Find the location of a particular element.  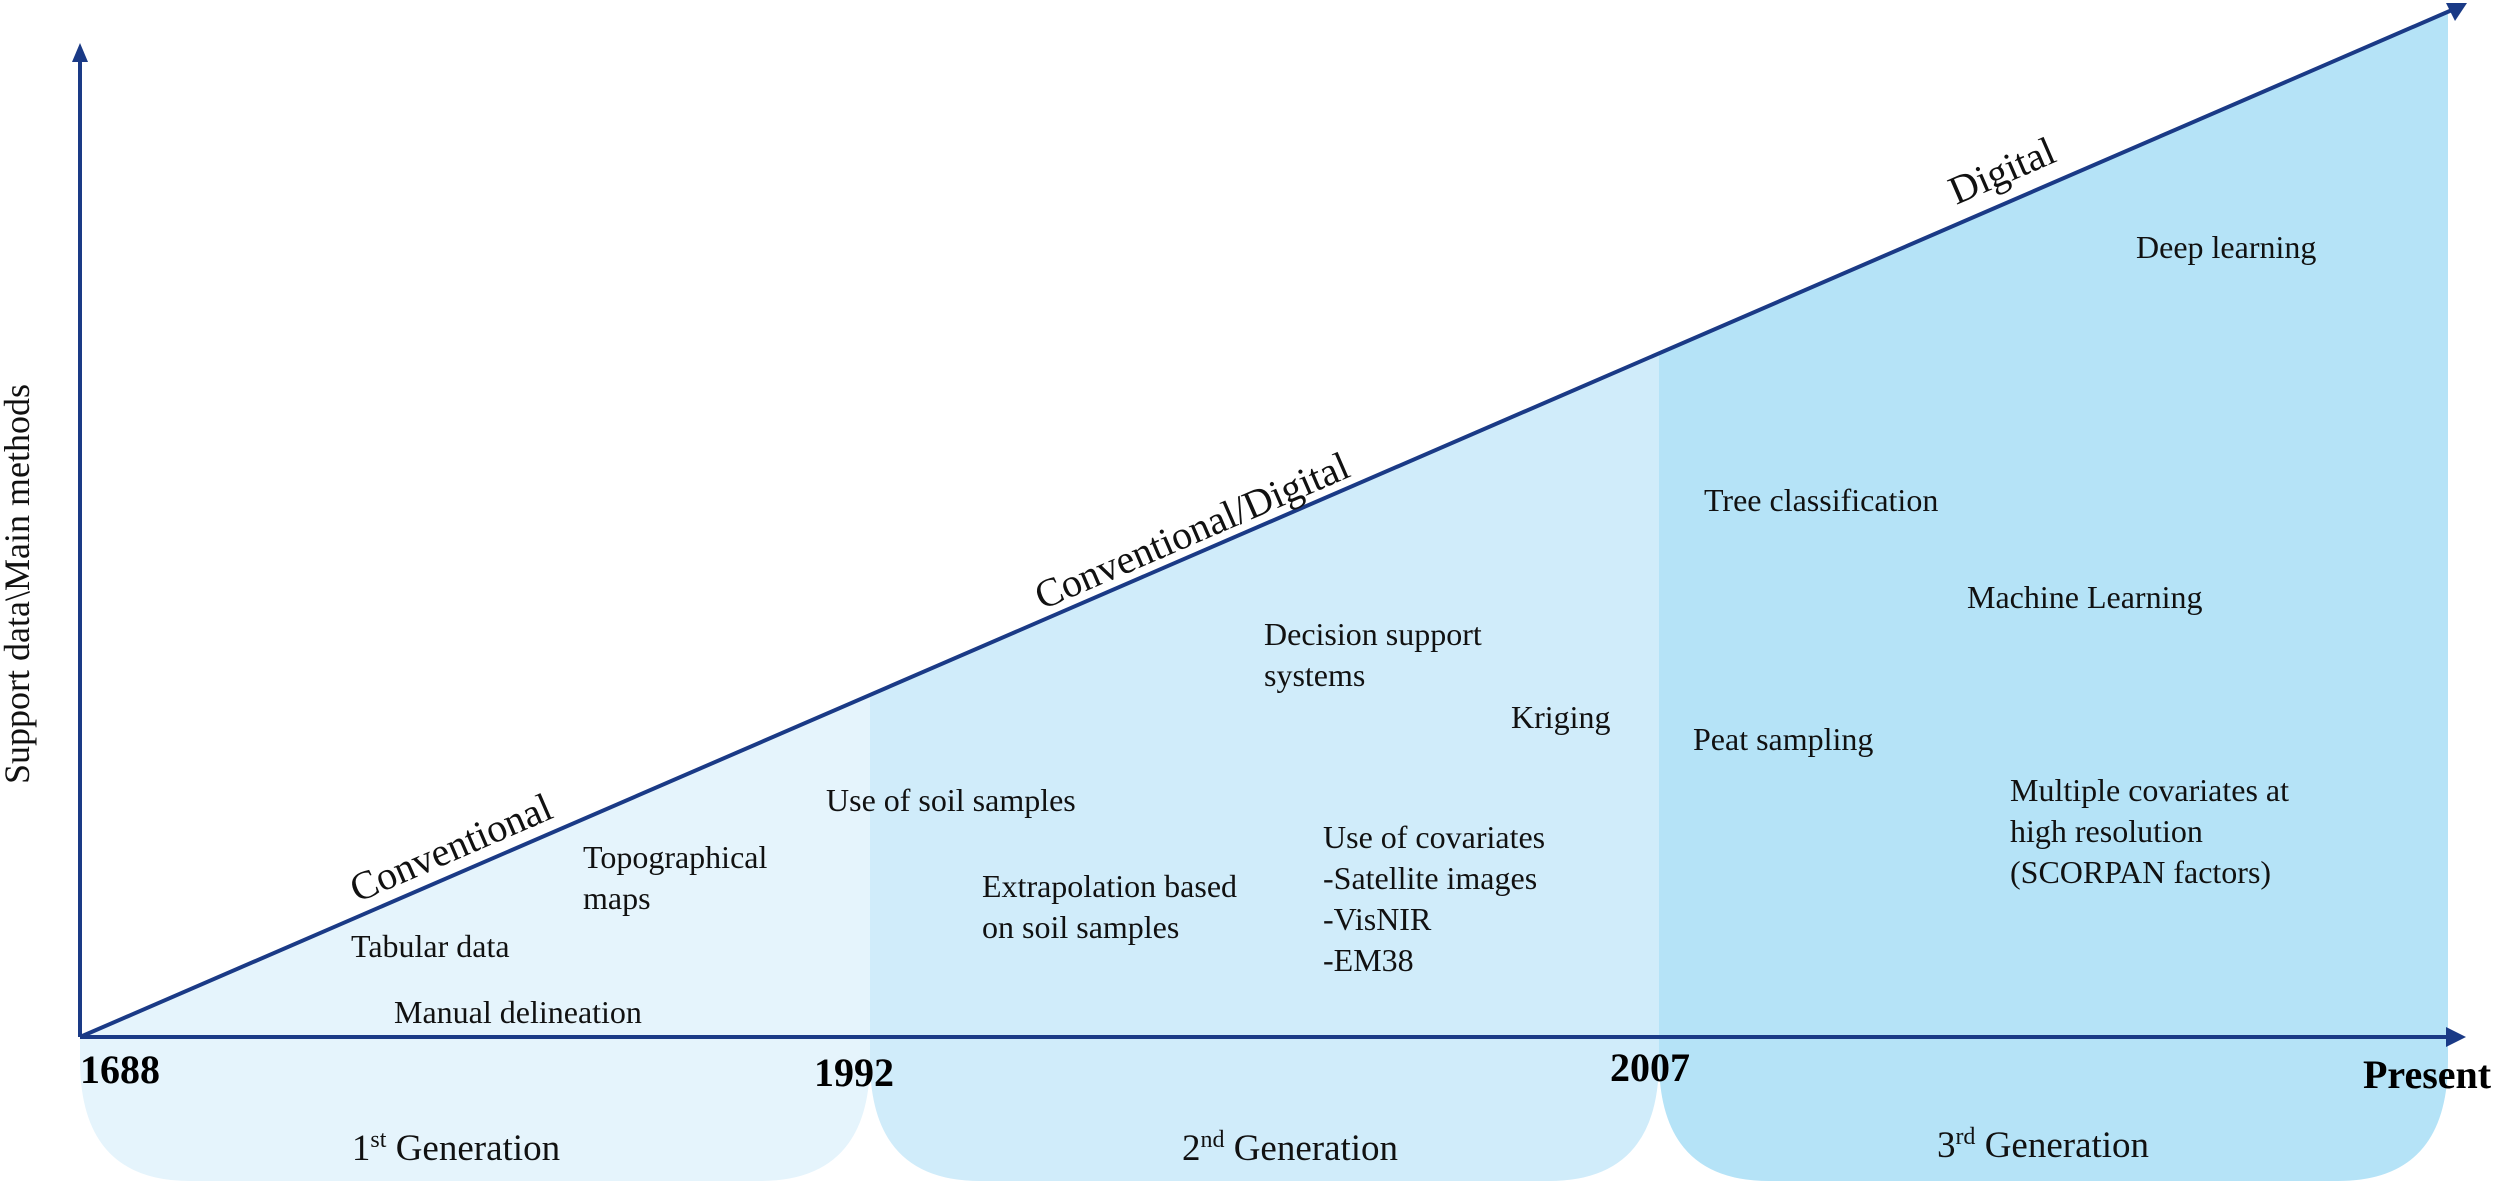

generation-label-3: 3rd Generation is located at coordinates (2043, 1147).